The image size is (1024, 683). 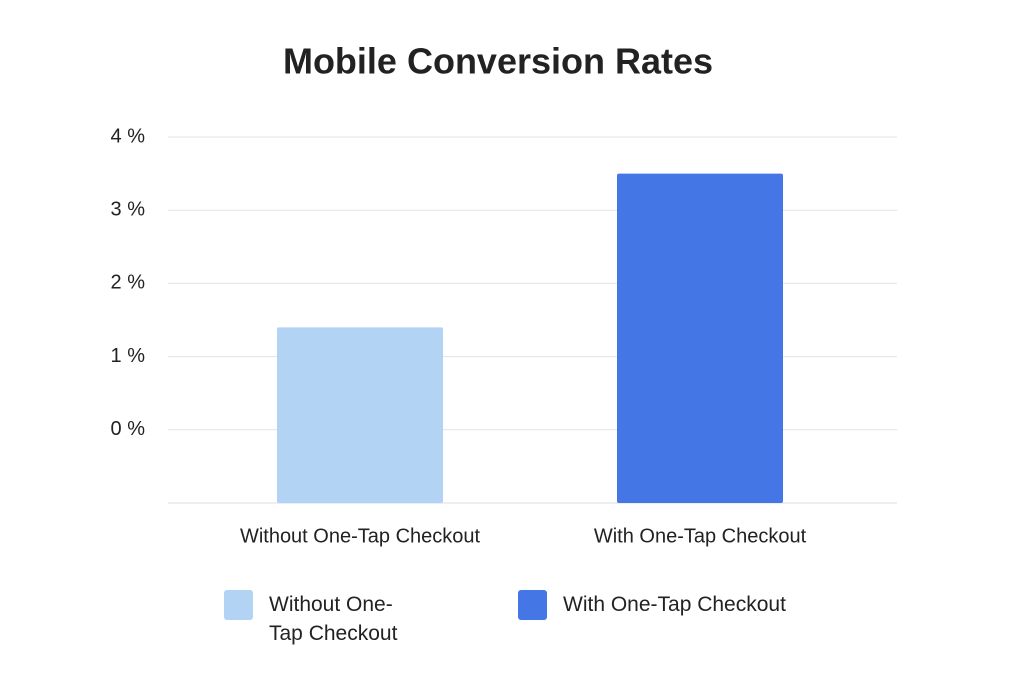 I want to click on y-tick-label: 1 %, so click(x=128, y=356).